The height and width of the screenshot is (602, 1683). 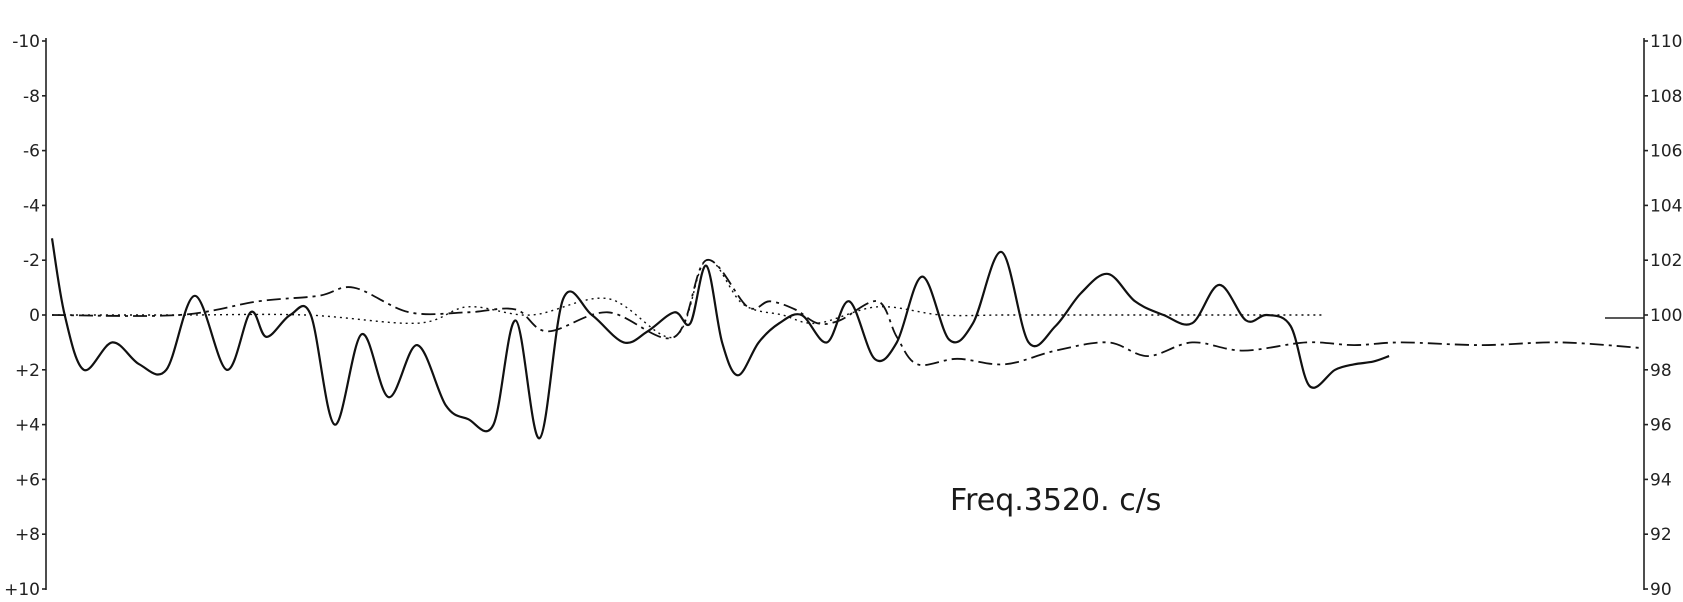 What do you see at coordinates (1661, 480) in the screenshot?
I see `right-tick-label: 94` at bounding box center [1661, 480].